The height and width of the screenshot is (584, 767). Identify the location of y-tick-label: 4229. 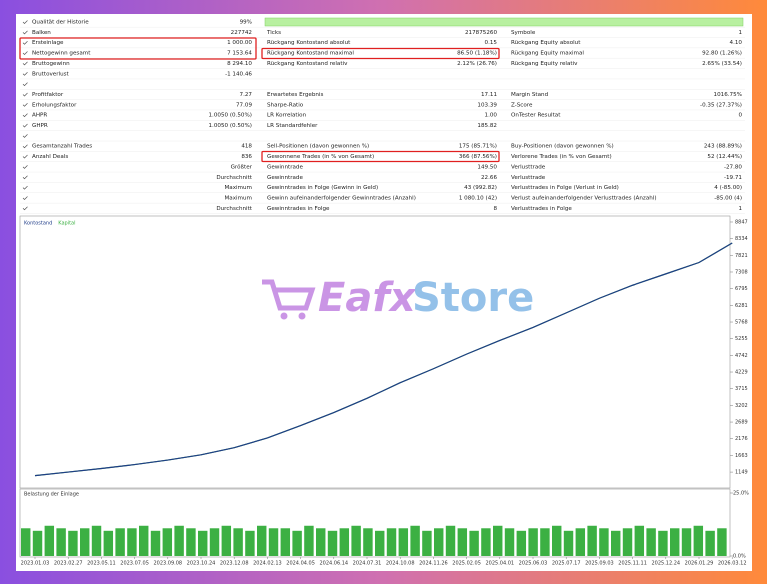
(741, 373).